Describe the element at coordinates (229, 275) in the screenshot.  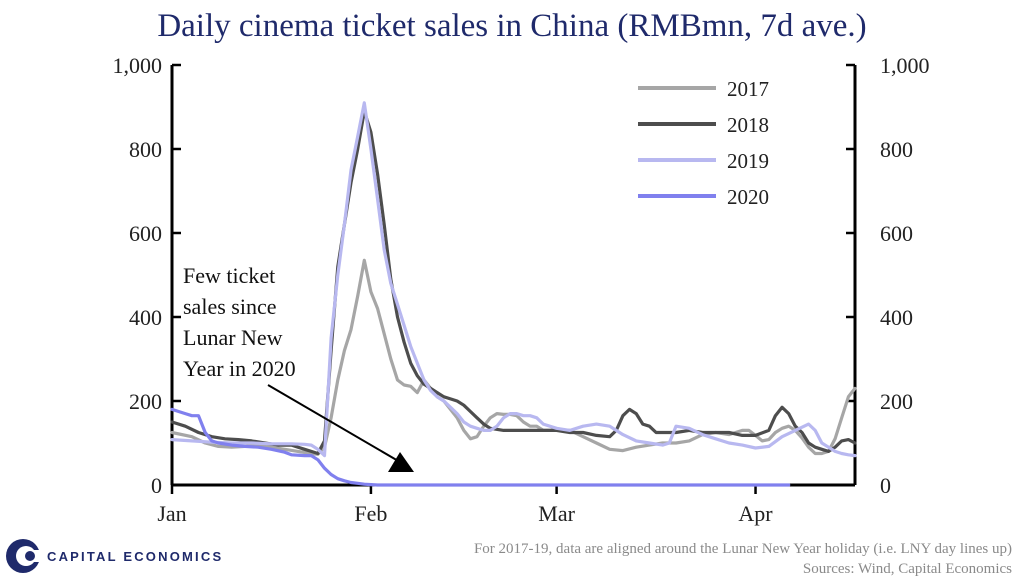
I see `annotation-line-1: Few ticket` at that location.